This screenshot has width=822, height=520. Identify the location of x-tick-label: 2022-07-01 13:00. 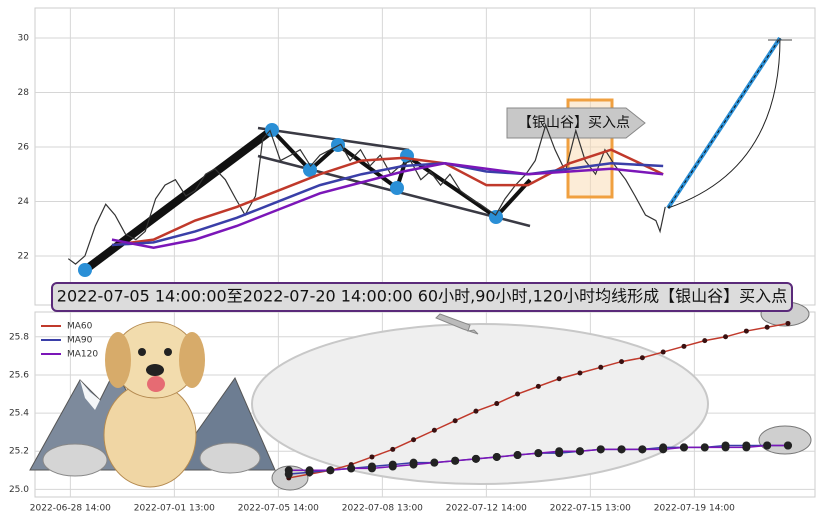
(174, 509).